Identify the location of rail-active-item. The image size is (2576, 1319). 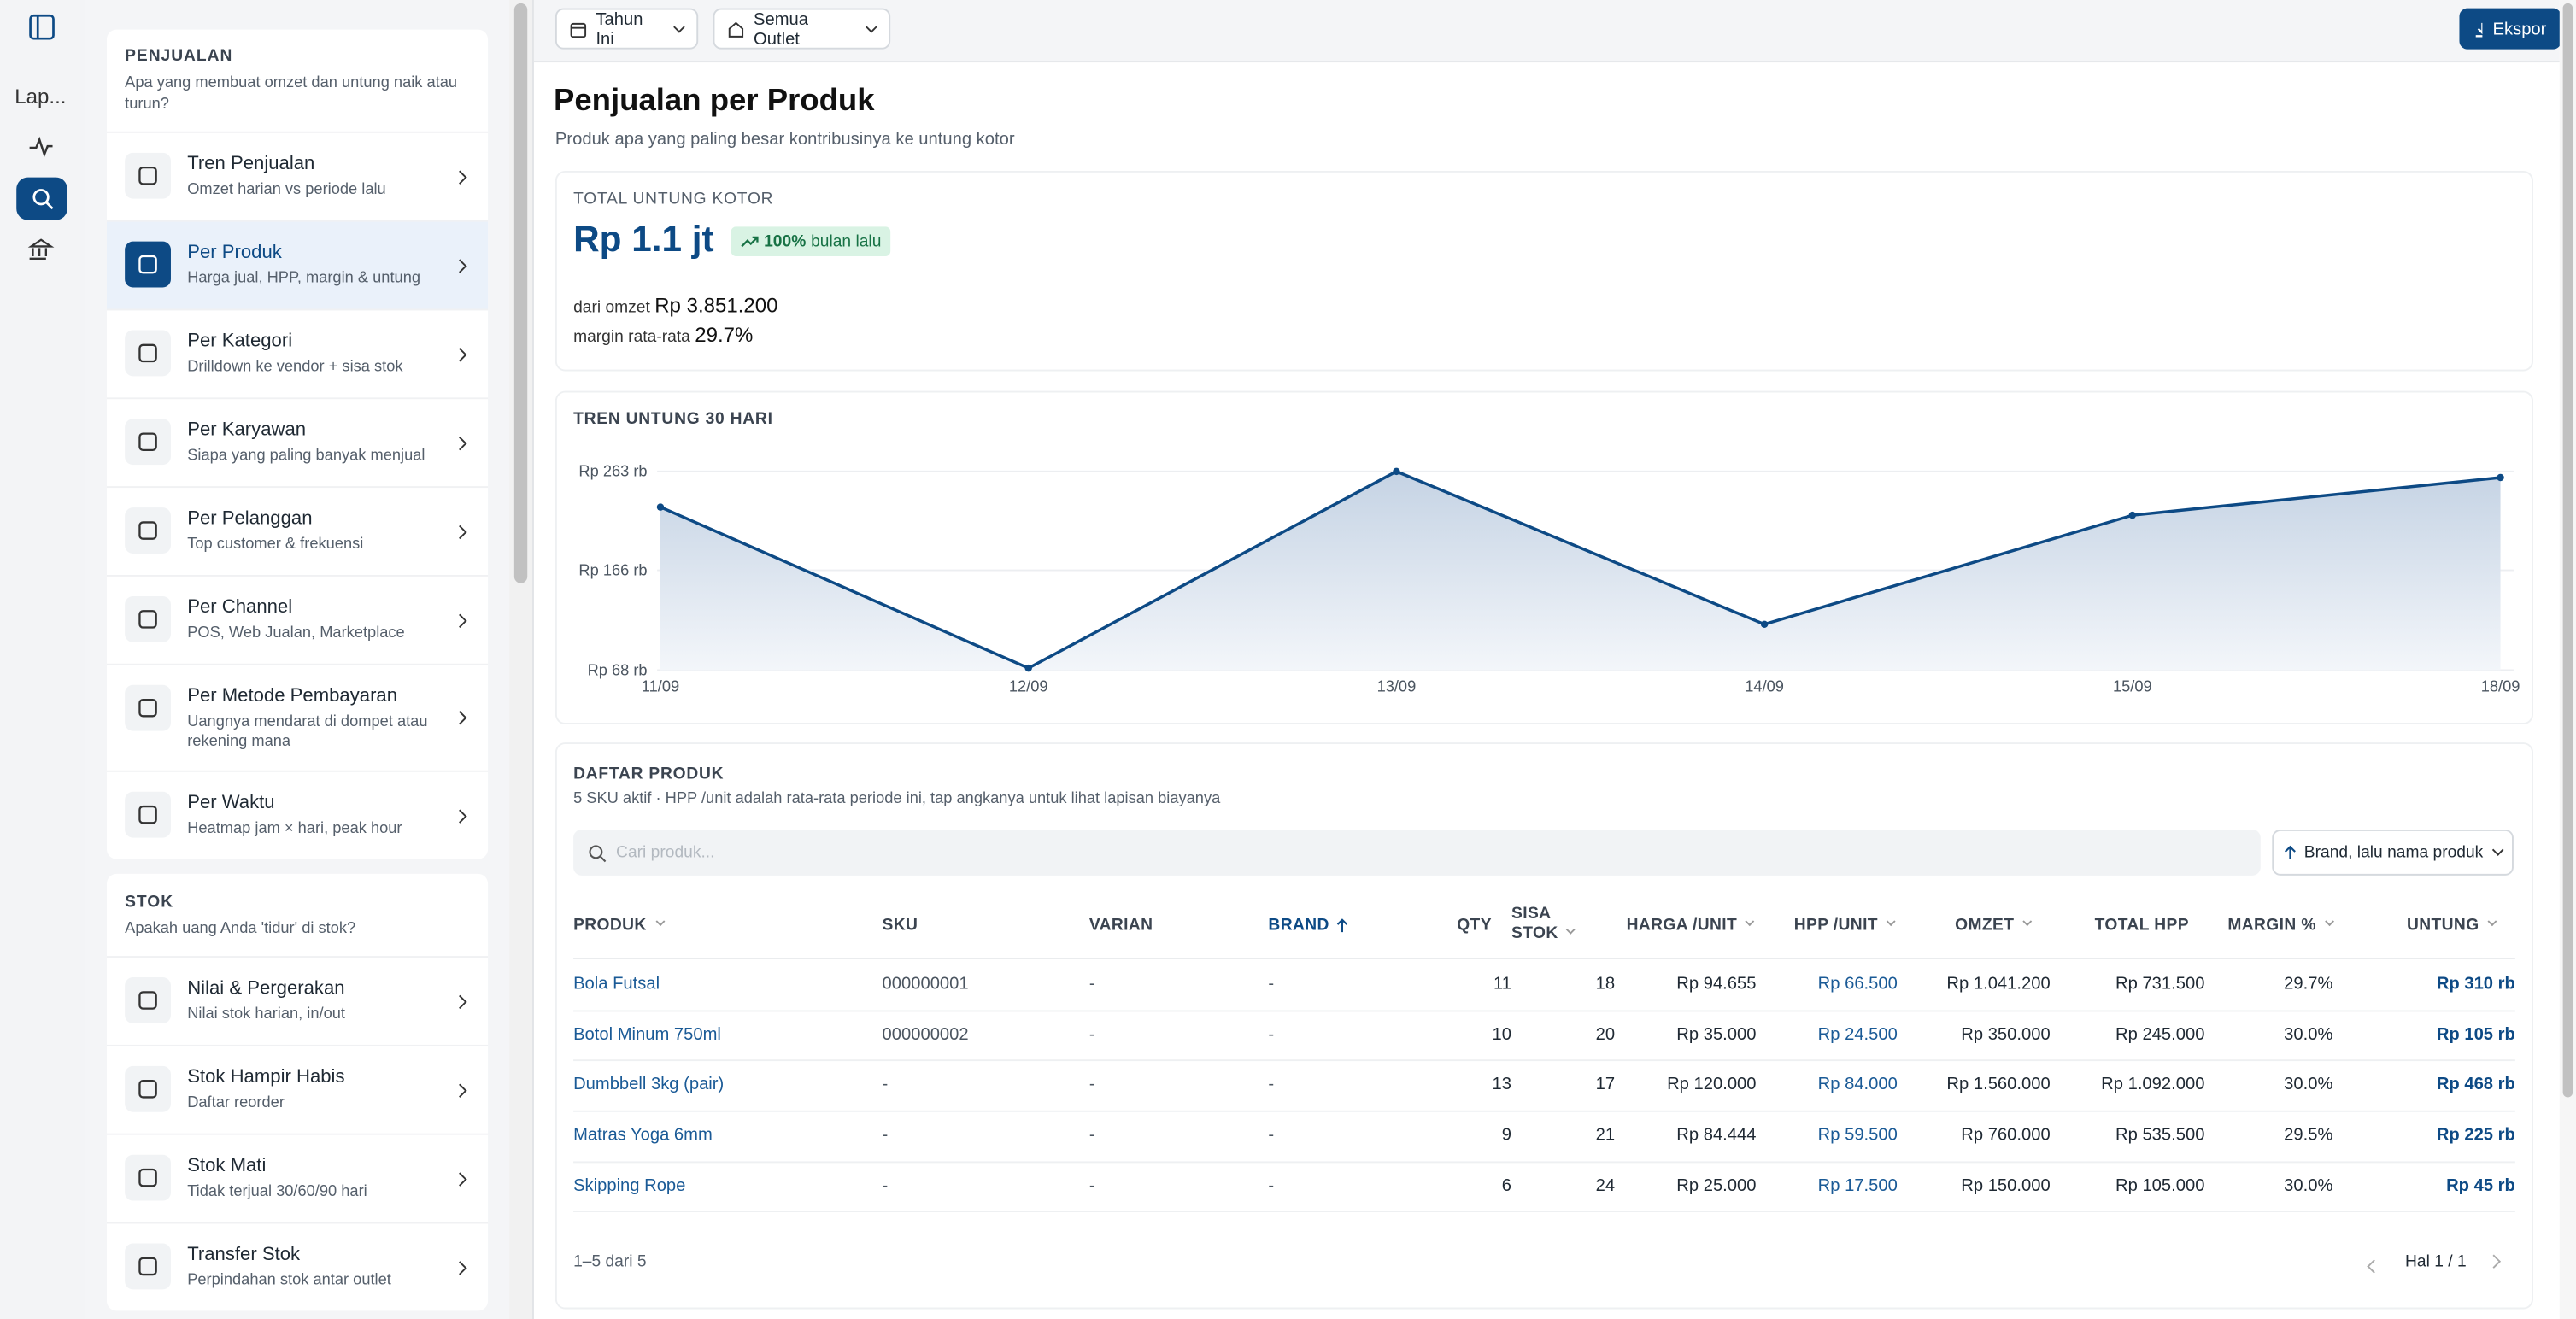
(41, 198).